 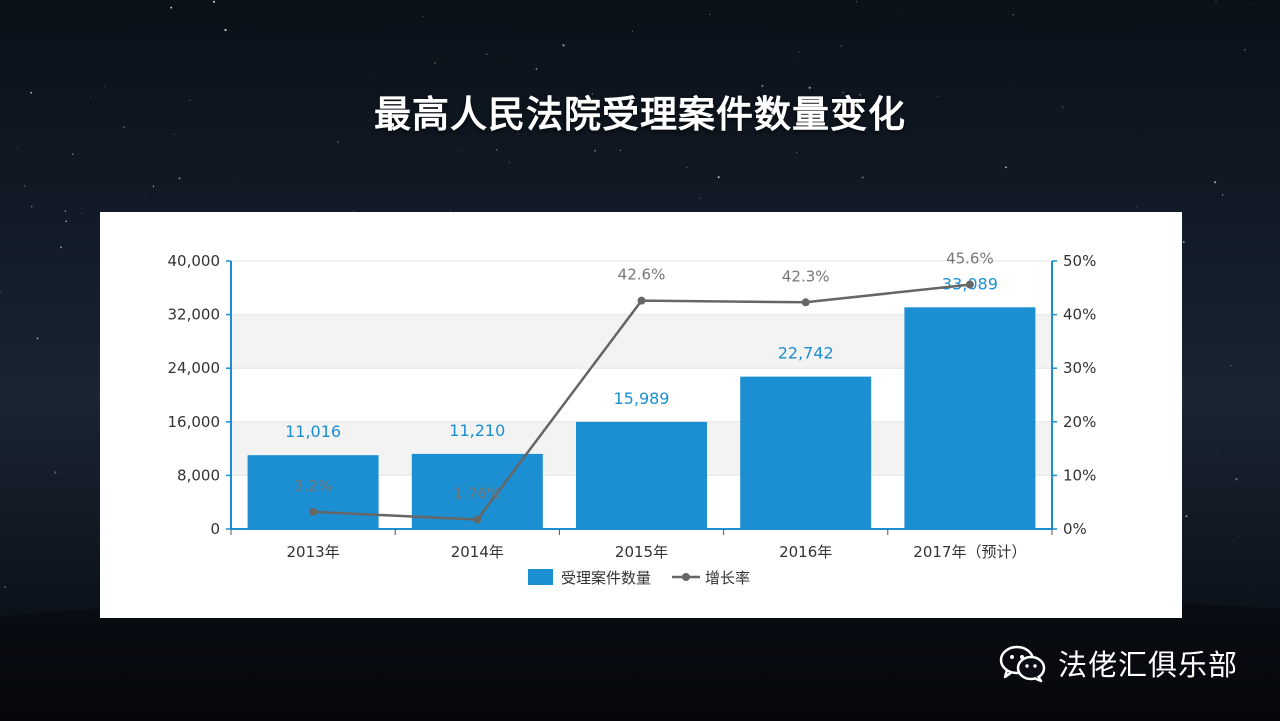 I want to click on right-tick-label: 0%, so click(x=1075, y=529).